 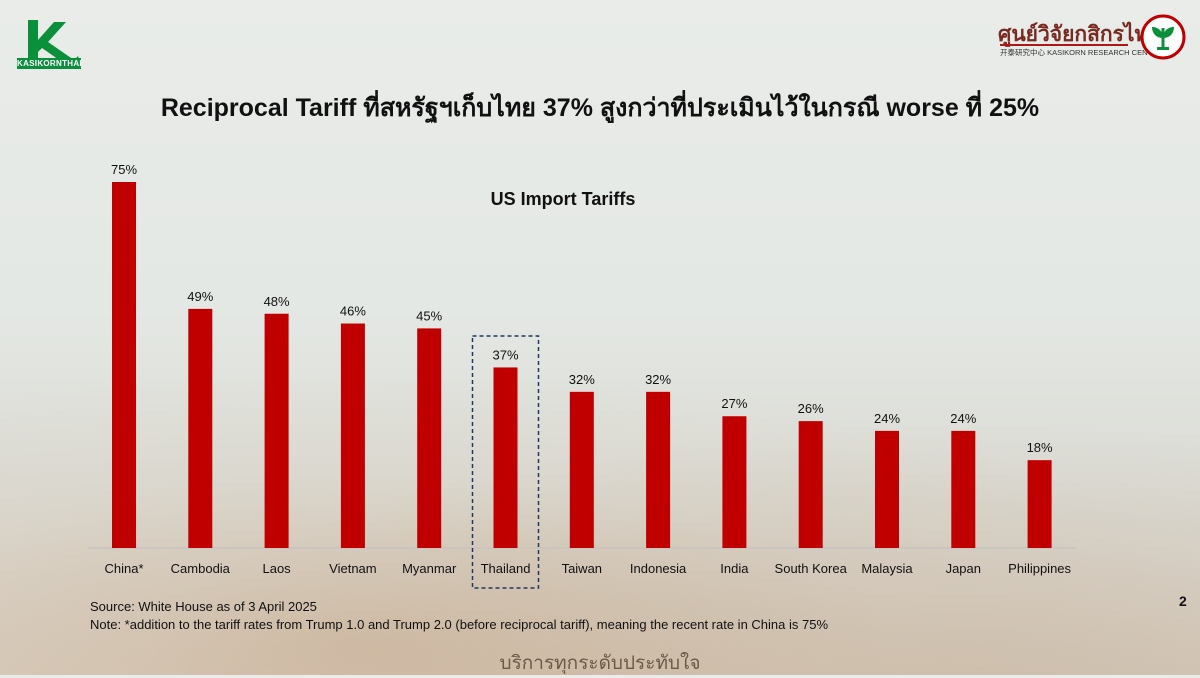 What do you see at coordinates (429, 438) in the screenshot?
I see `bar-myanmar` at bounding box center [429, 438].